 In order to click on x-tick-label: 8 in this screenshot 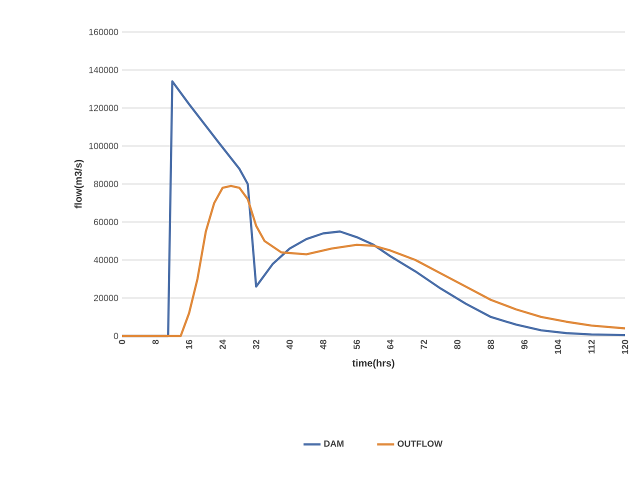, I will do `click(155, 342)`.